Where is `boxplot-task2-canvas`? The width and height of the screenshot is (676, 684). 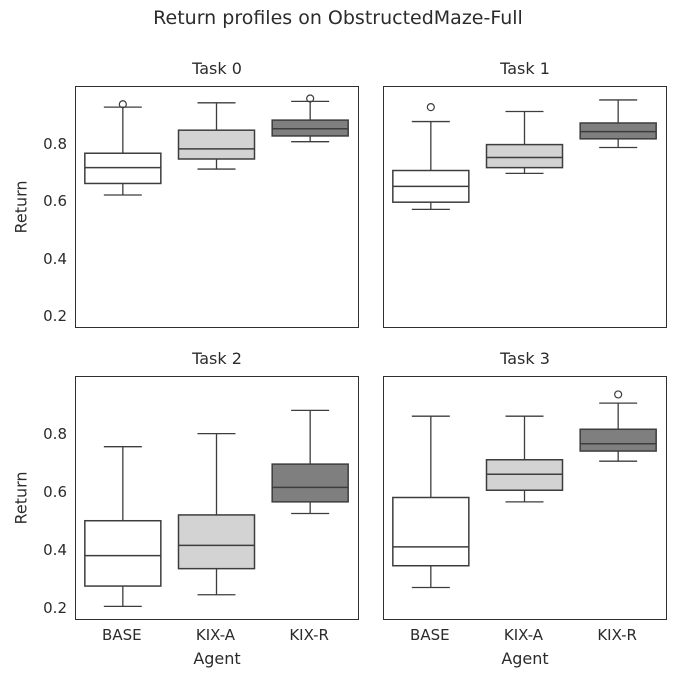
boxplot-task2-canvas is located at coordinates (216, 508).